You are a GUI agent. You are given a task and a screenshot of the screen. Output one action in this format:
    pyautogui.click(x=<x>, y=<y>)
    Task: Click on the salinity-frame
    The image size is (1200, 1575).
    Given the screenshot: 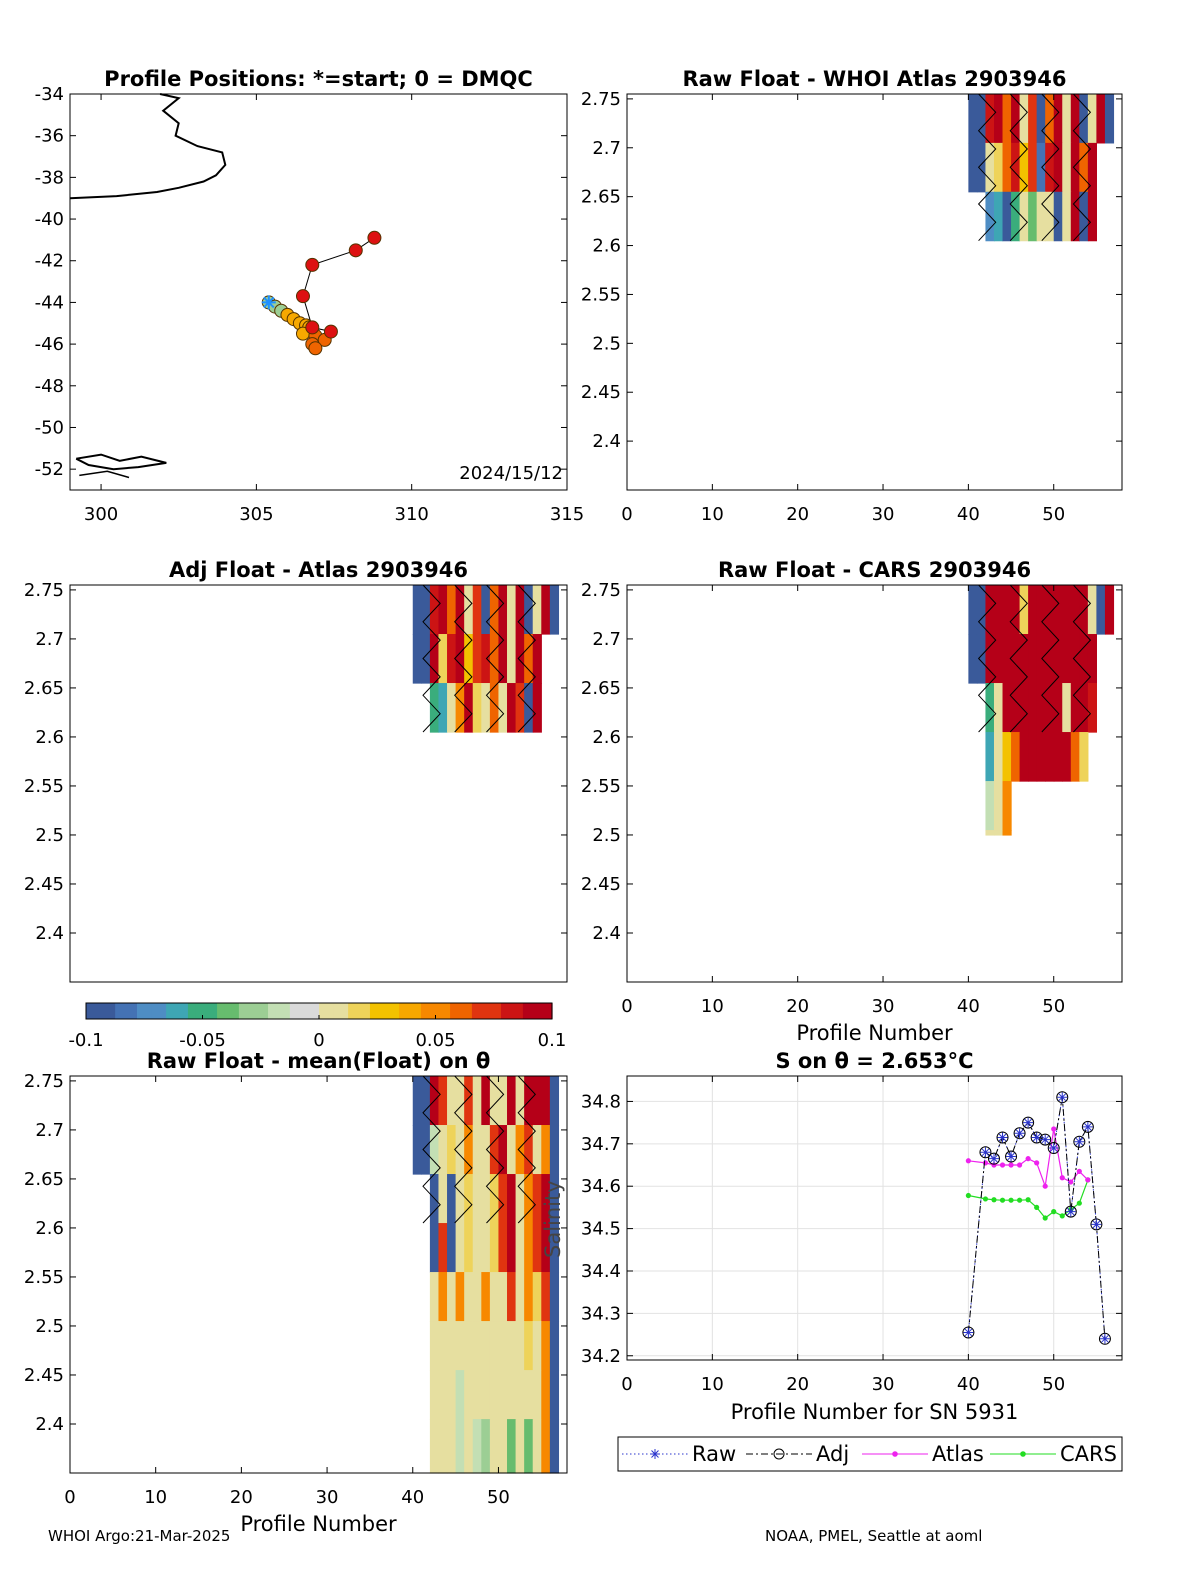 What is the action you would take?
    pyautogui.click(x=874, y=1218)
    